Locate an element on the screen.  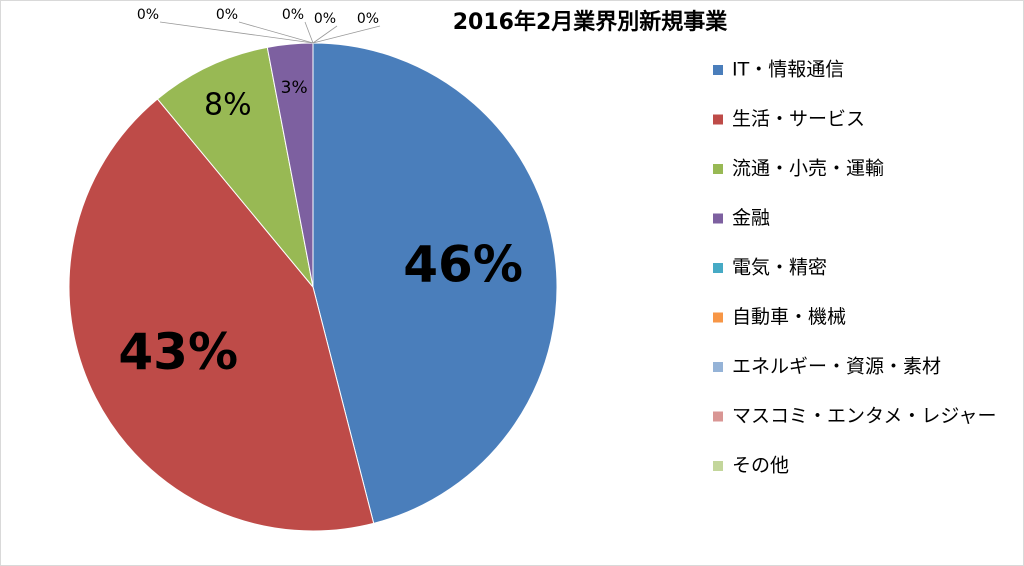
legend-label: マスコミ・エンタメ・レジャー is located at coordinates (864, 416).